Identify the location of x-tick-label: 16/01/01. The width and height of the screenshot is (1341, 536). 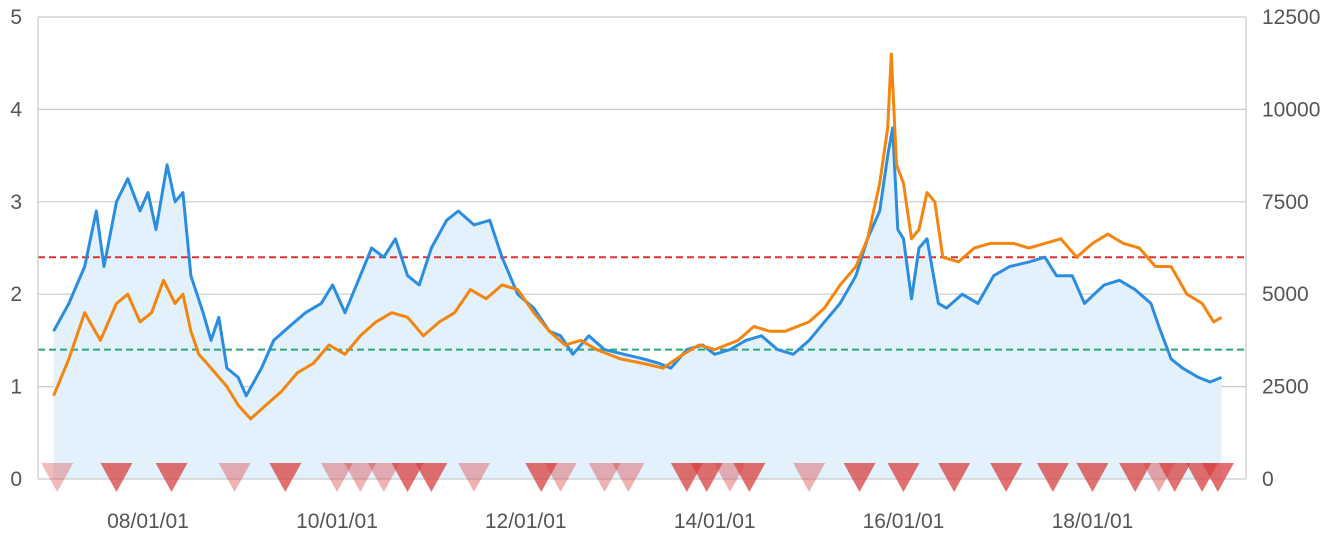
(904, 521).